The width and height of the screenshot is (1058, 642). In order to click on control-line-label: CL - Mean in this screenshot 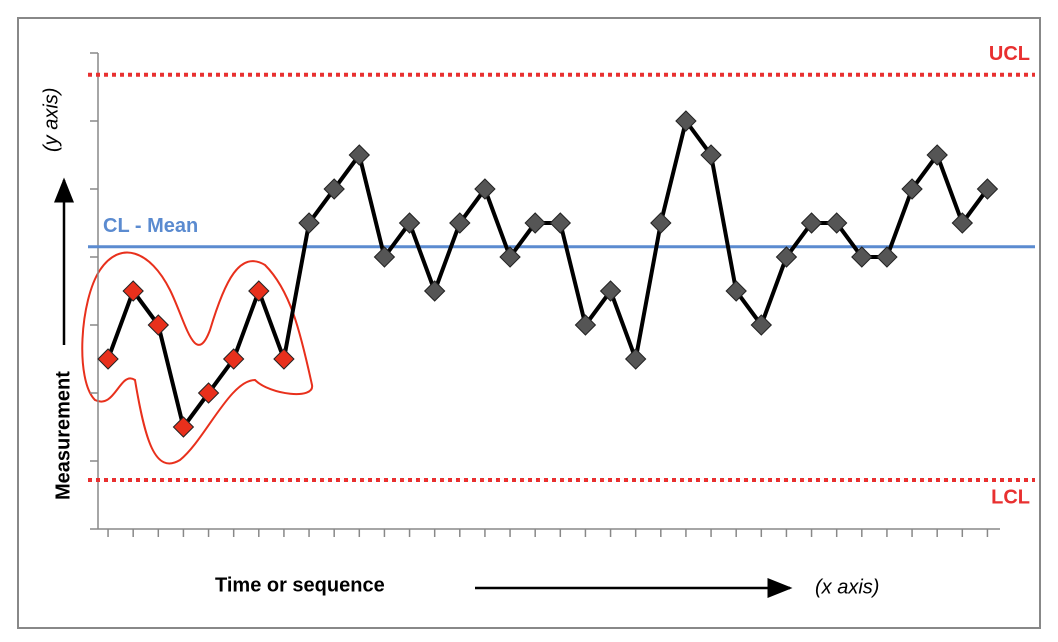, I will do `click(150, 226)`.